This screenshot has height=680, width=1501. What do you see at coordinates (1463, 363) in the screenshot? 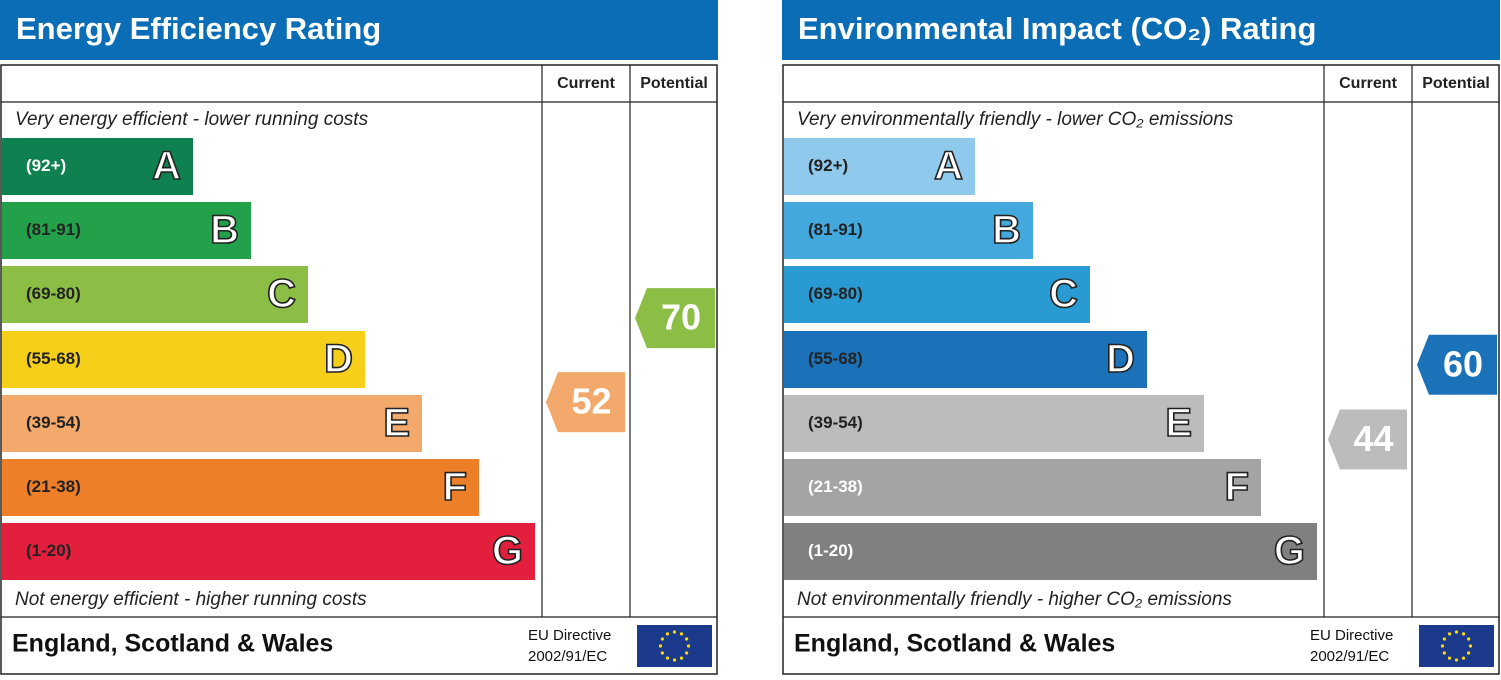
I see `potential-value: 60` at bounding box center [1463, 363].